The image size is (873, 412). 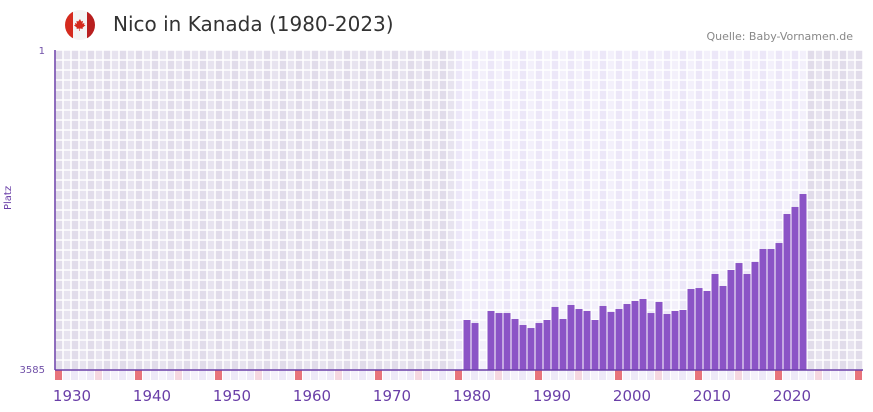 I want to click on bar-2023, so click(x=803, y=282).